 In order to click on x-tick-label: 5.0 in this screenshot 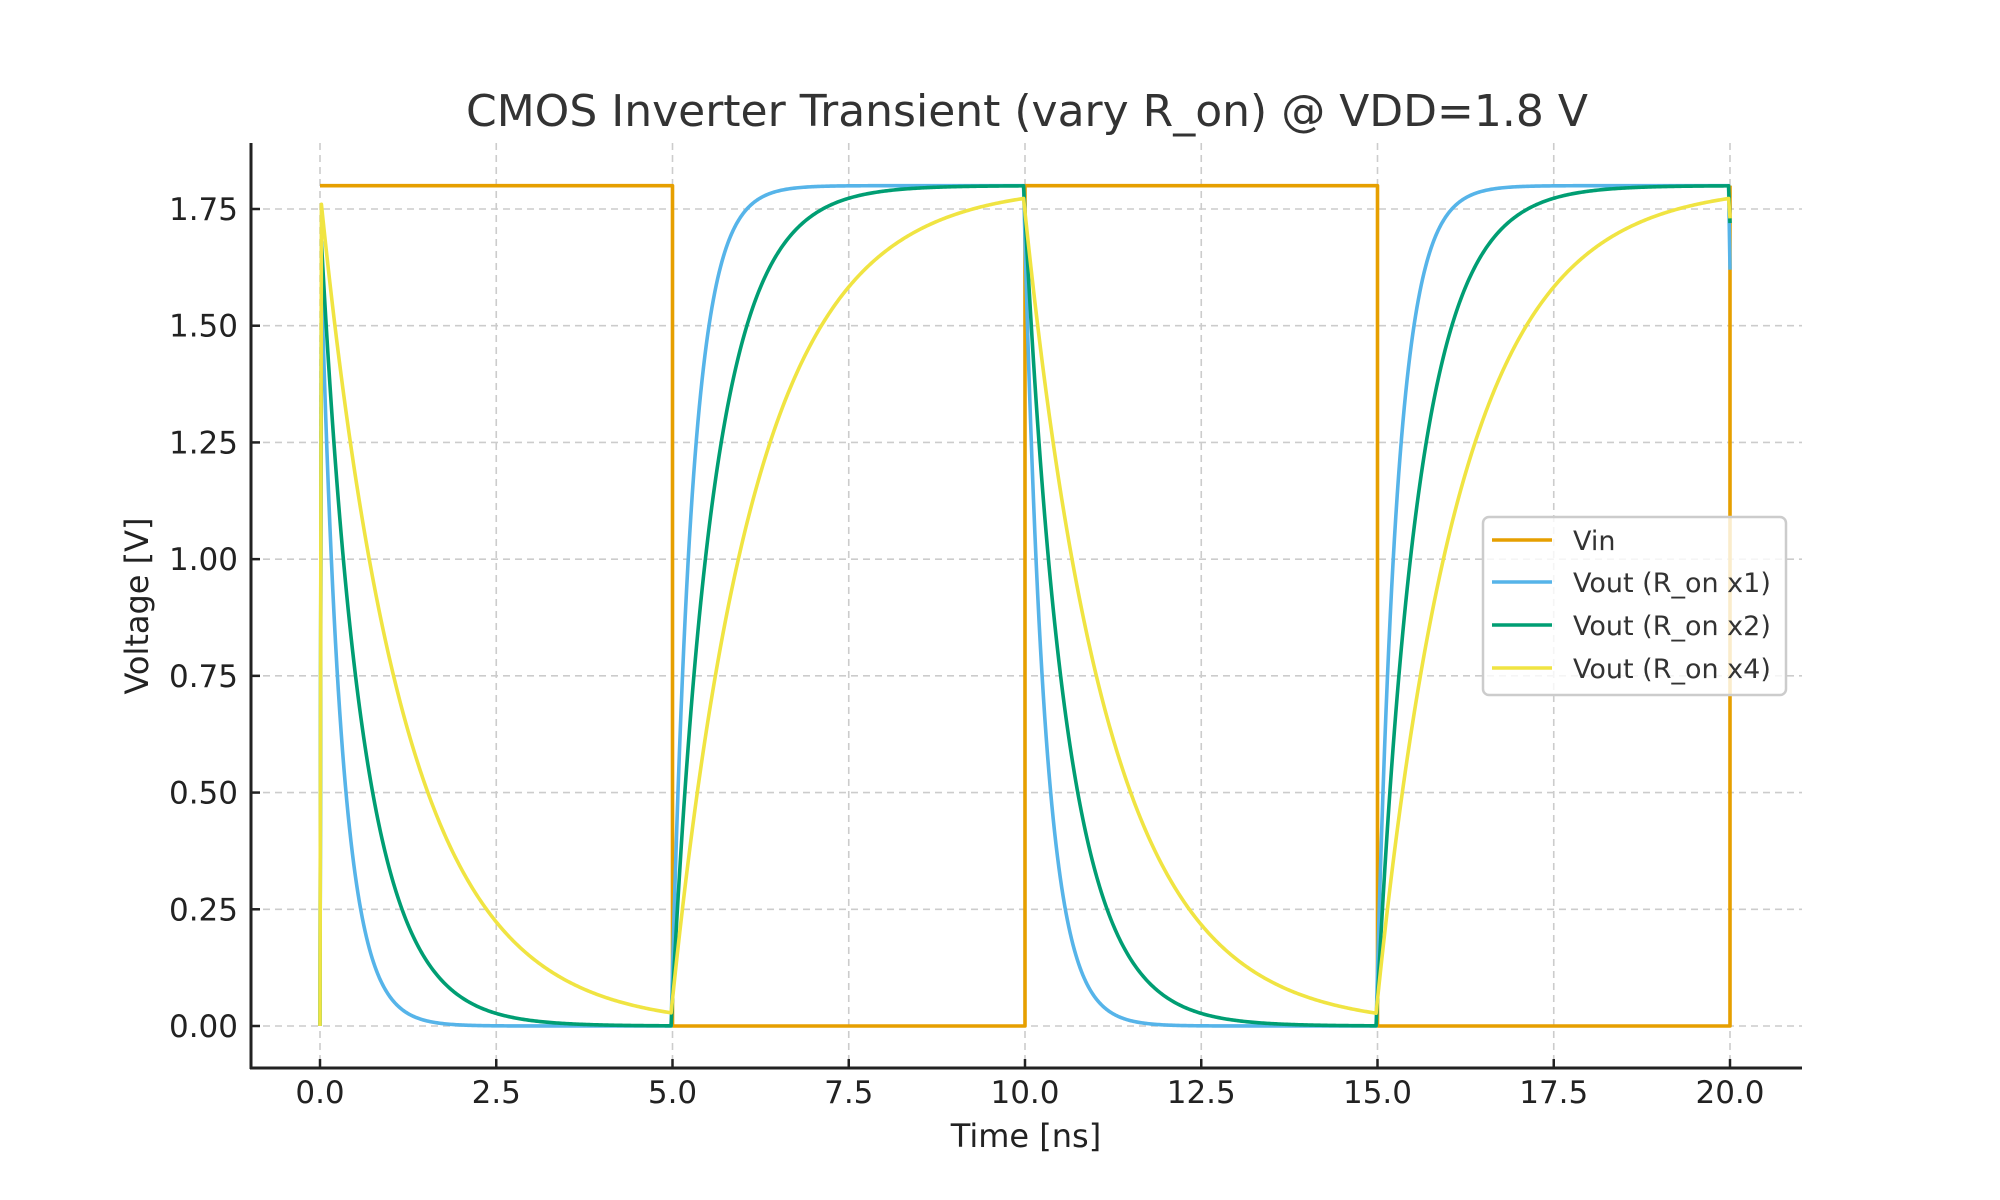, I will do `click(672, 1093)`.